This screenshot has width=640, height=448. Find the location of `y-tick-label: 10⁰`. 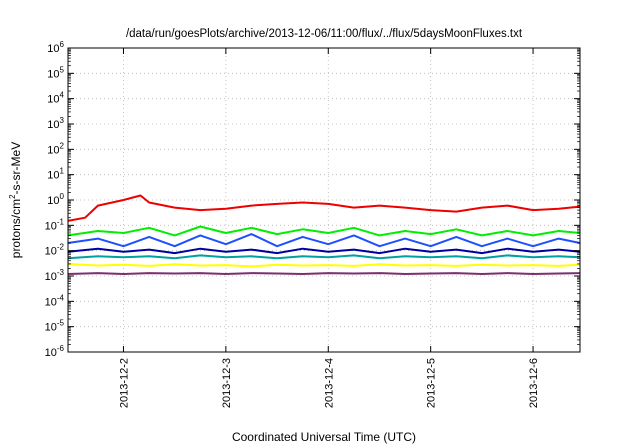

y-tick-label: 10⁰ is located at coordinates (55, 199).